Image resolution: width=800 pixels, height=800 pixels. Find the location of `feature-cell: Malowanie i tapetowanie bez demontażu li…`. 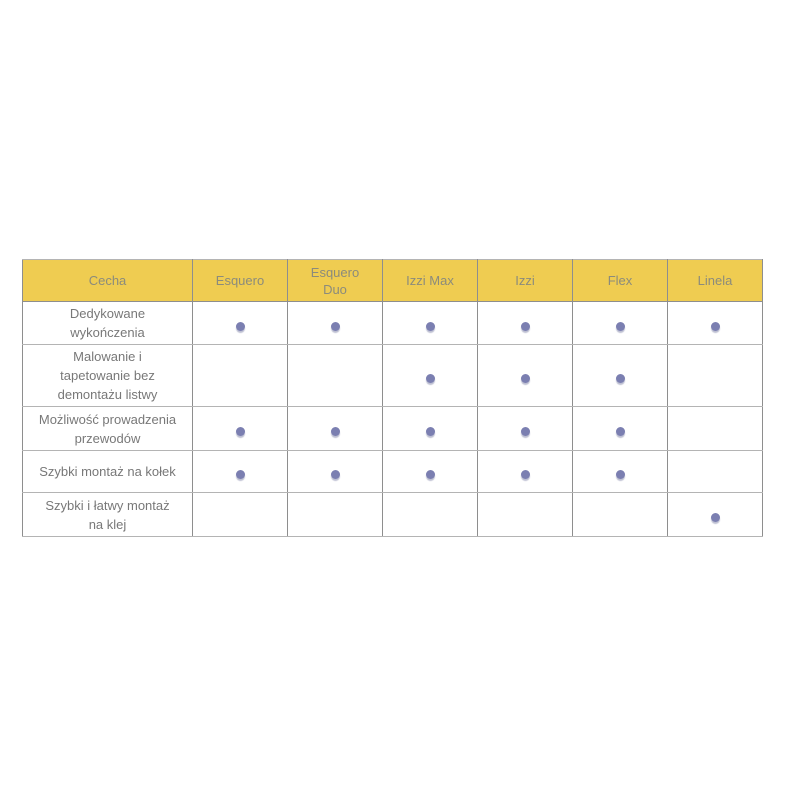

feature-cell: Malowanie i tapetowanie bez demontażu li… is located at coordinates (107, 375).